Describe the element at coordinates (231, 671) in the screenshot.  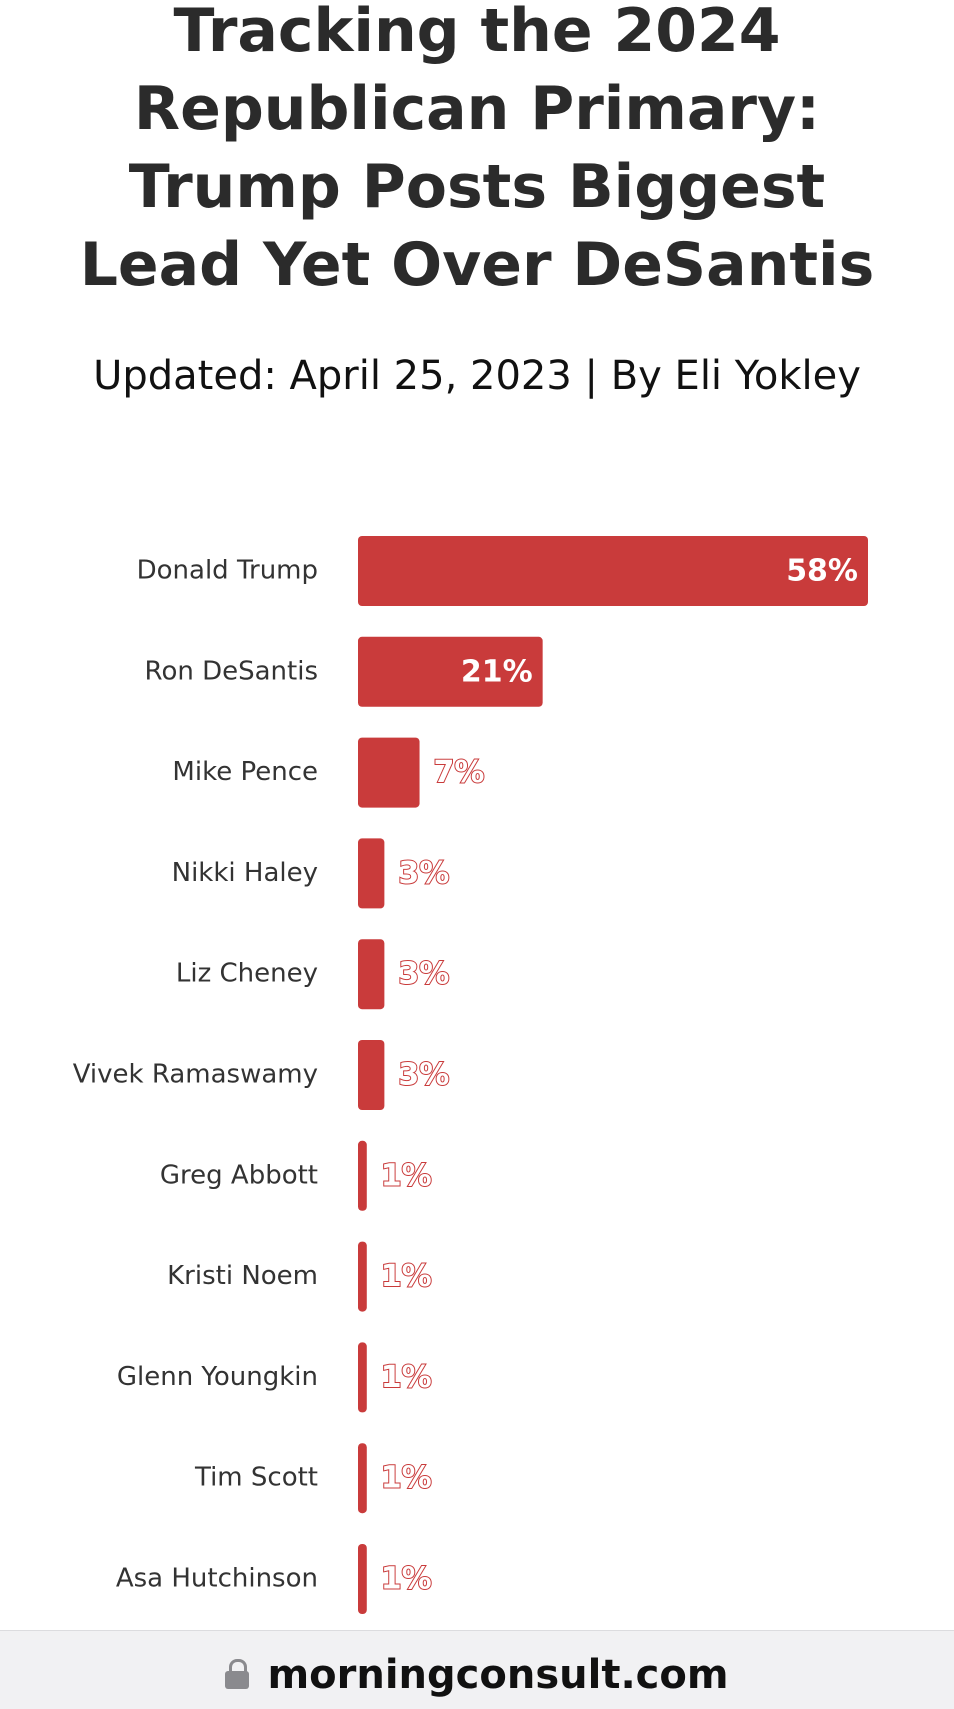
I see `category-label: Ron DeSantis` at that location.